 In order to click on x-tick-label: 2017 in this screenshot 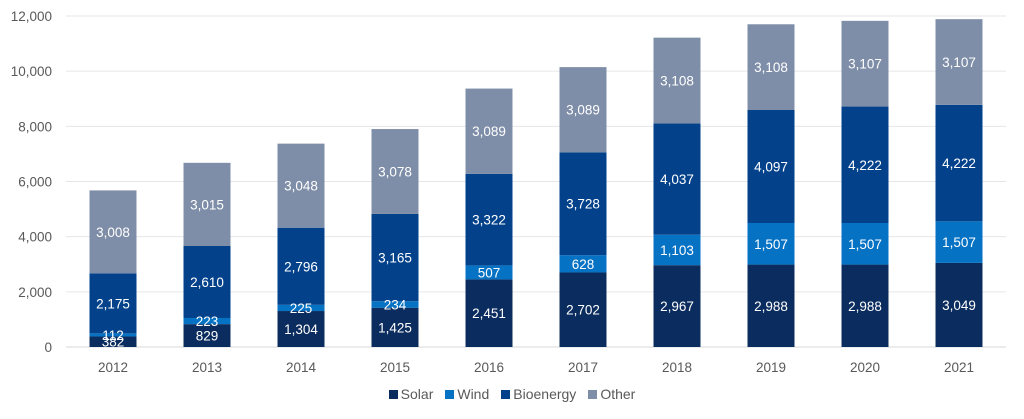, I will do `click(583, 367)`.